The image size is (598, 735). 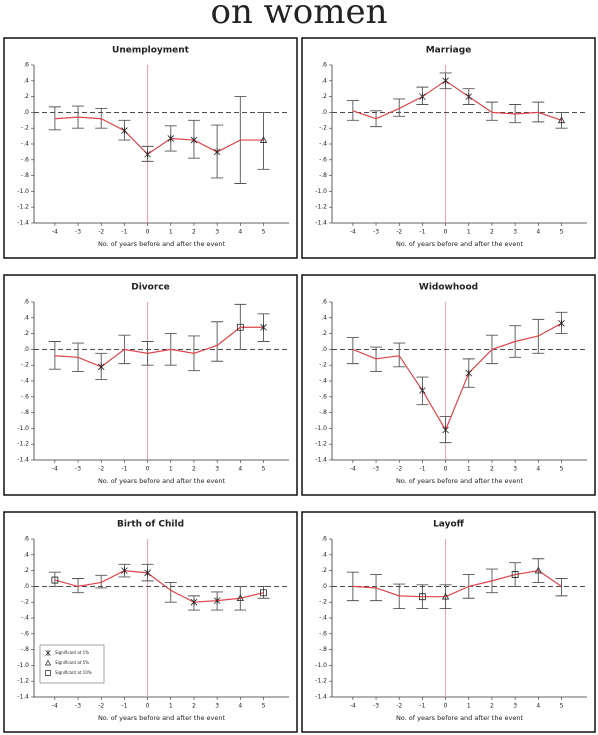 What do you see at coordinates (72, 652) in the screenshot?
I see `legend-label: Significant at 1%` at bounding box center [72, 652].